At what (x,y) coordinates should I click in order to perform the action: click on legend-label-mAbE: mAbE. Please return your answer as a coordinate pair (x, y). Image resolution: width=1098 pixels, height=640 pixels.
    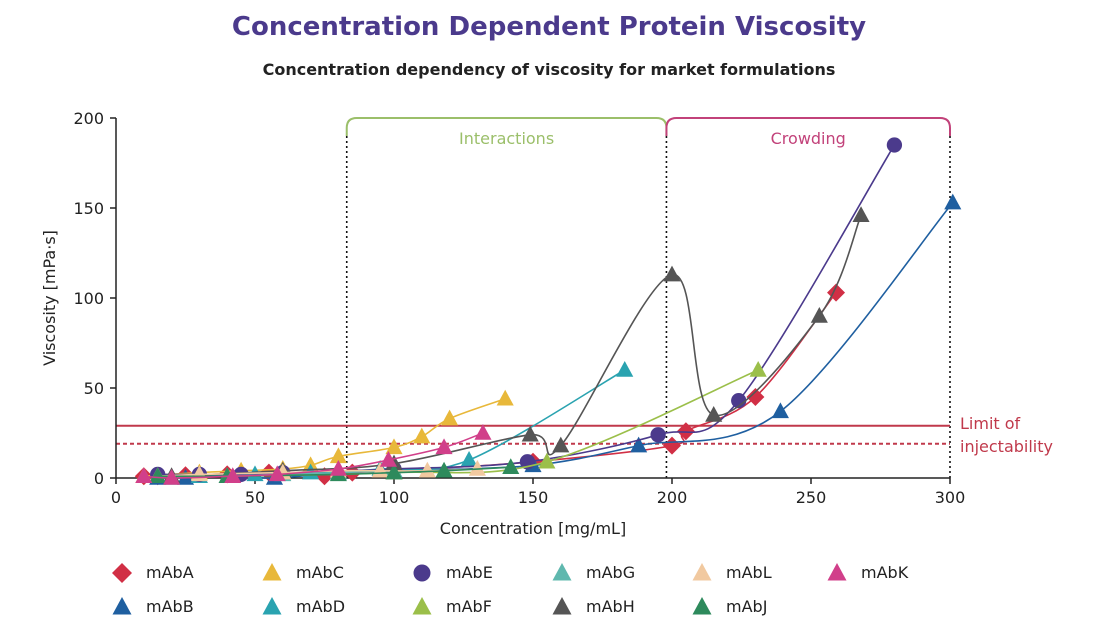
    Looking at the image, I should click on (469, 572).